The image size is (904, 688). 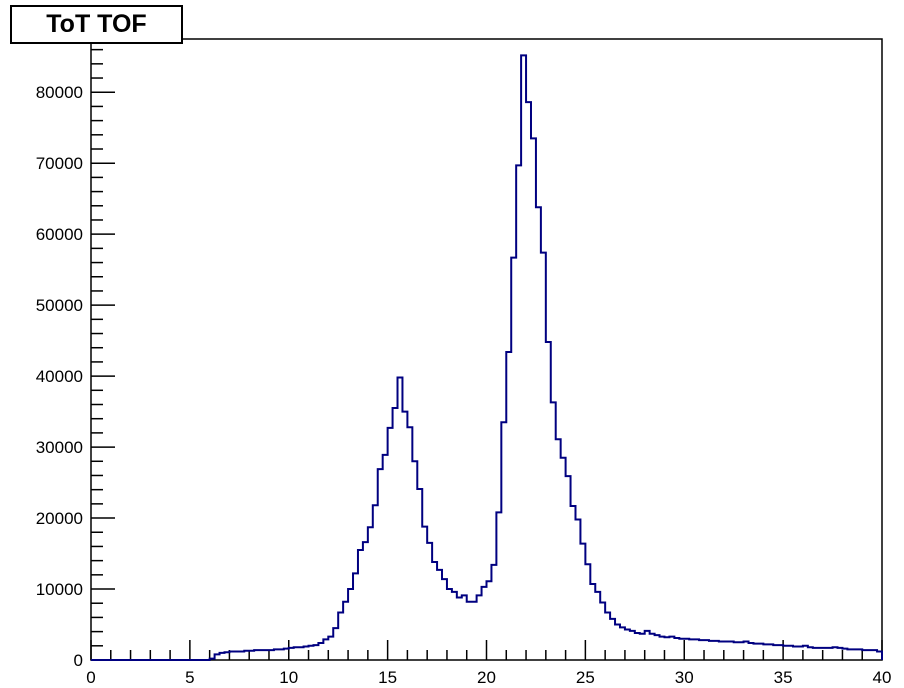 What do you see at coordinates (387, 677) in the screenshot?
I see `x-tick-label: 15` at bounding box center [387, 677].